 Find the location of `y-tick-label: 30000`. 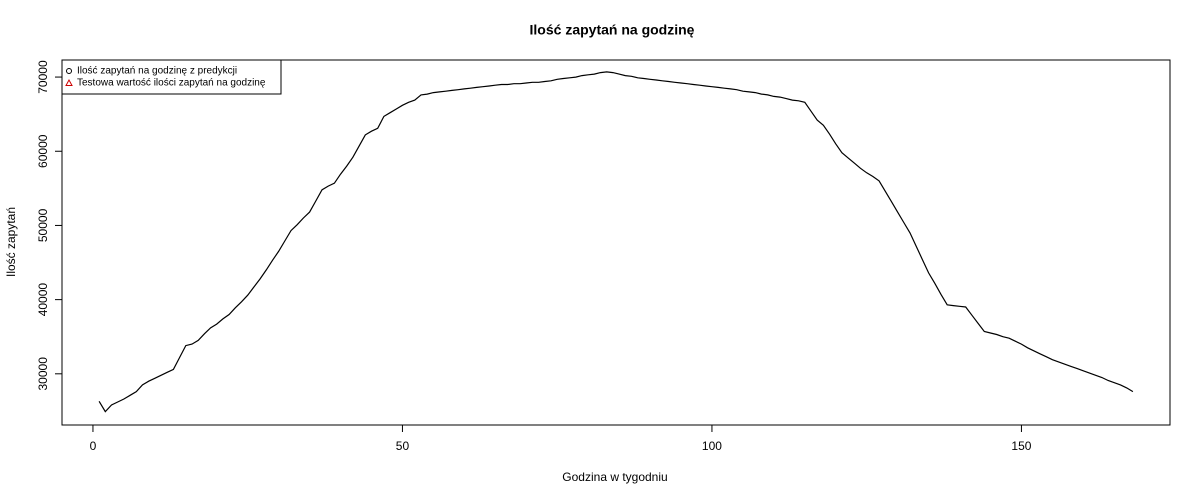

y-tick-label: 30000 is located at coordinates (43, 374).